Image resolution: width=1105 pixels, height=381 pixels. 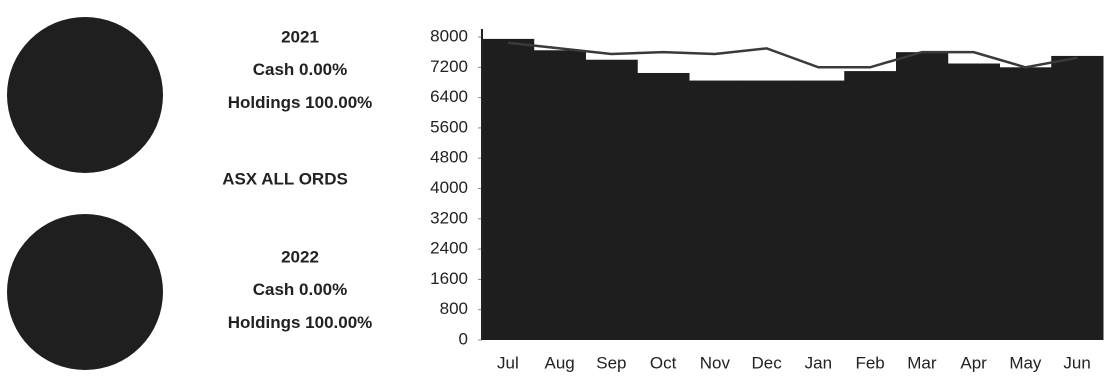 I want to click on y-tick-label: 8000, so click(x=449, y=35).